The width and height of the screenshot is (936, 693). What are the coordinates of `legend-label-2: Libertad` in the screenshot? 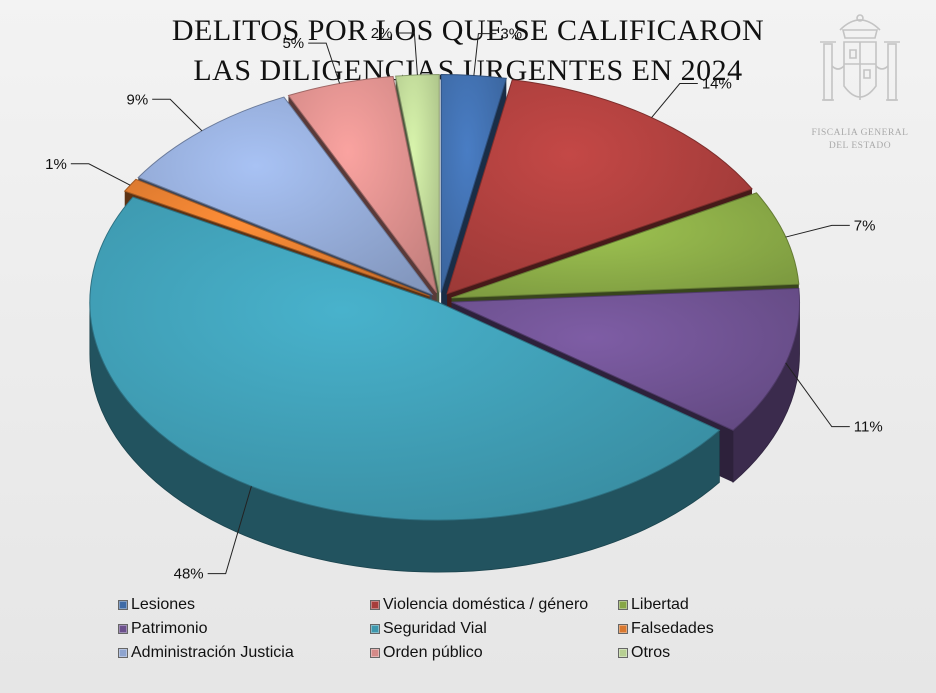 It's located at (660, 604).